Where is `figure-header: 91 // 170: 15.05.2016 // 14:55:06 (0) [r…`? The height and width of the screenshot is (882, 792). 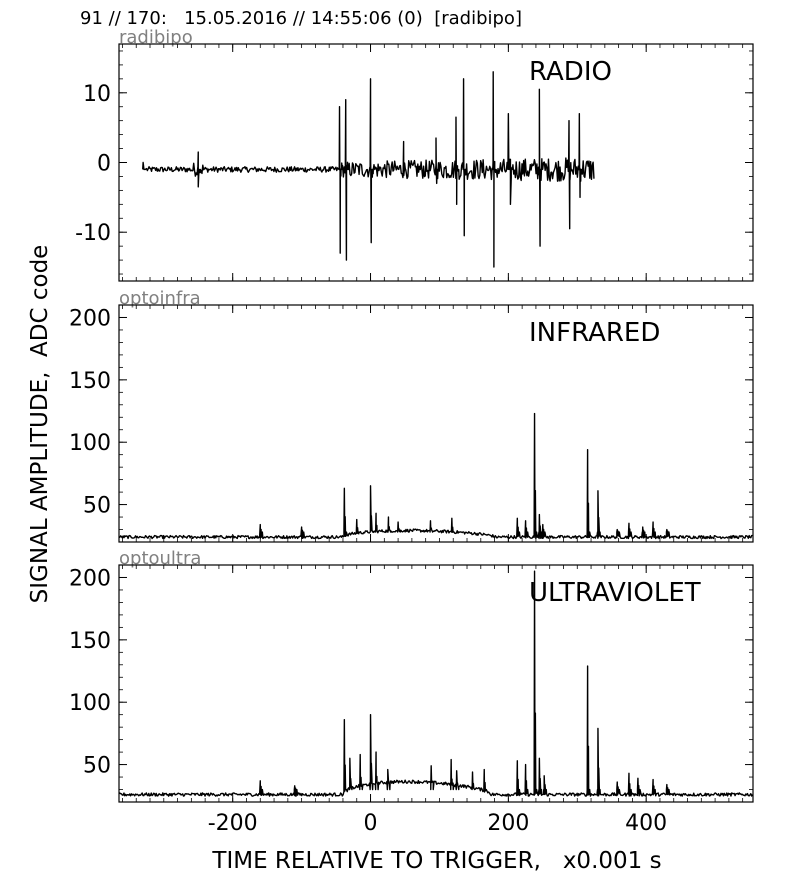
figure-header: 91 // 170: 15.05.2016 // 14:55:06 (0) [r… is located at coordinates (301, 18).